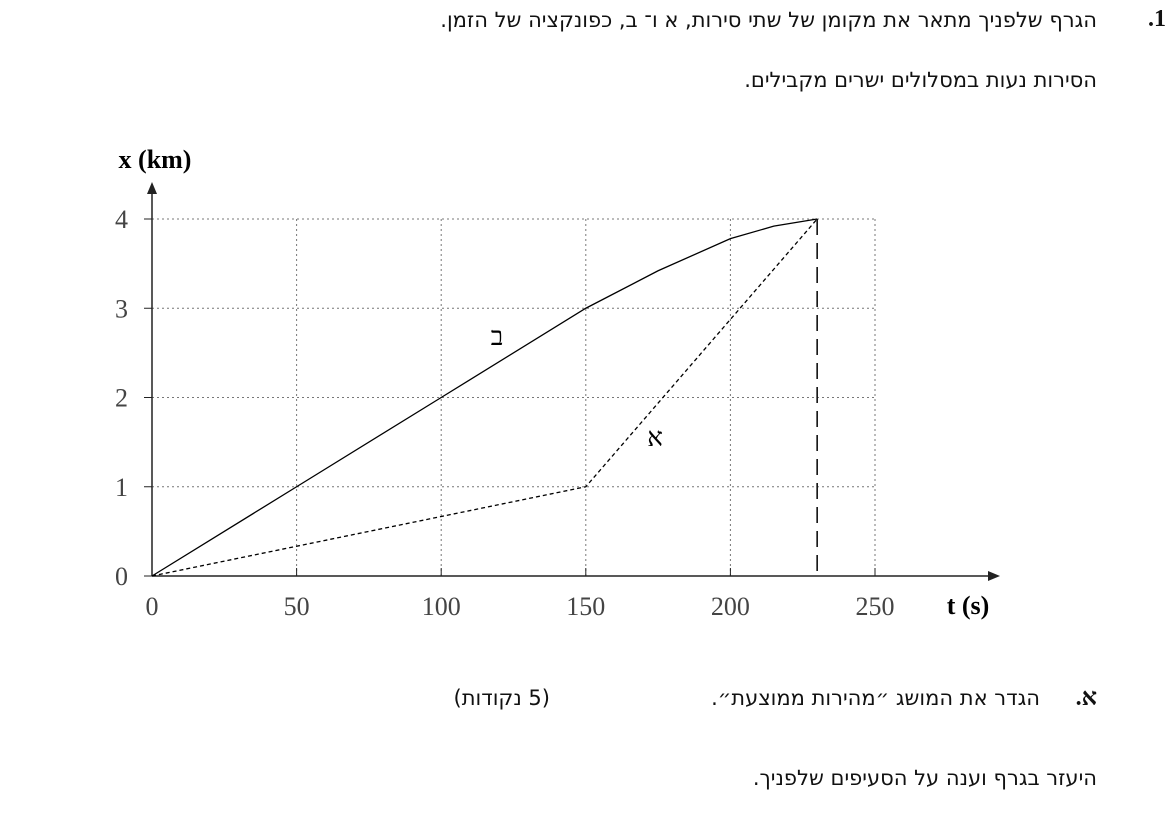 The width and height of the screenshot is (1174, 816). I want to click on x-tick-label: 0, so click(152, 606).